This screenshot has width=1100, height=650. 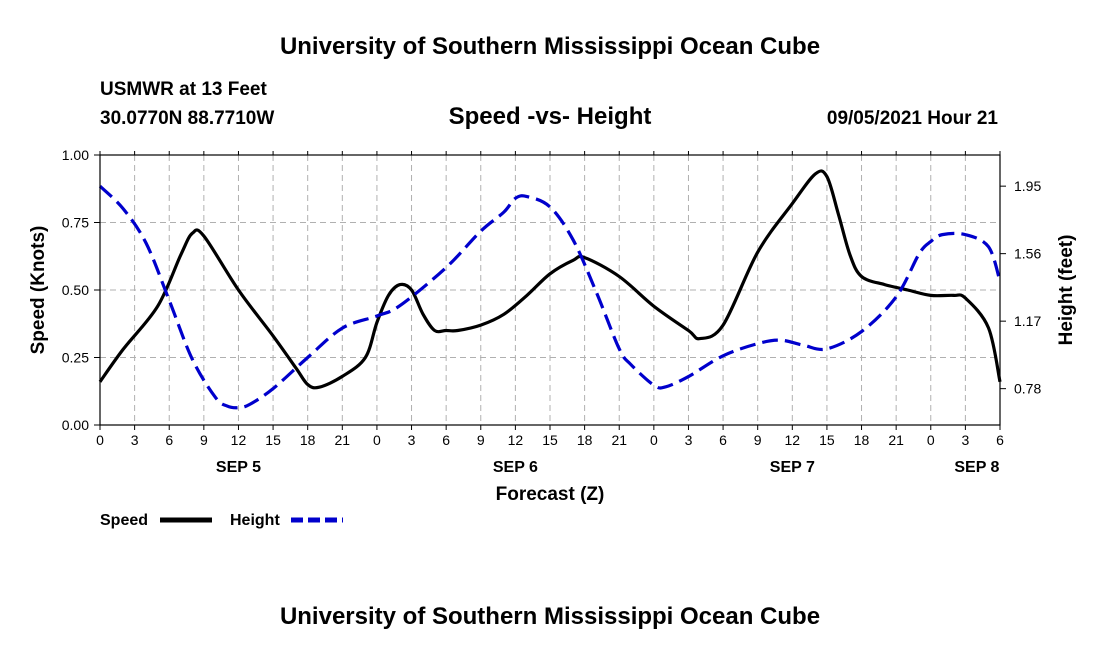 I want to click on y-axis-title-left: Speed (Knots), so click(x=38, y=290).